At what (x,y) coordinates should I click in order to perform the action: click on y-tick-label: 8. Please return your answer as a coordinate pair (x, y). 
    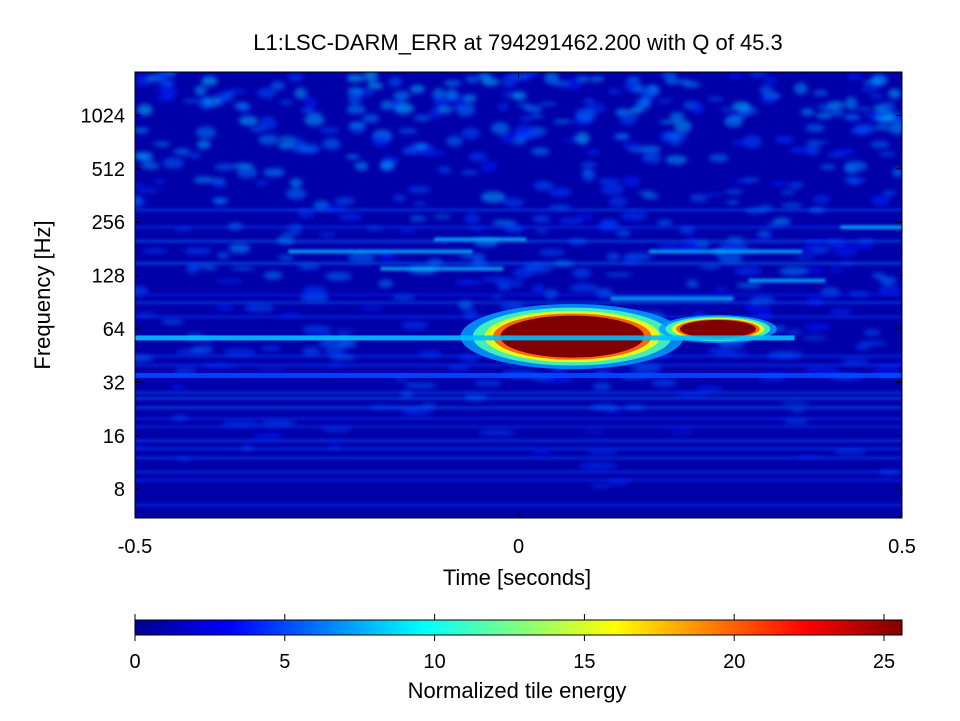
    Looking at the image, I should click on (119, 490).